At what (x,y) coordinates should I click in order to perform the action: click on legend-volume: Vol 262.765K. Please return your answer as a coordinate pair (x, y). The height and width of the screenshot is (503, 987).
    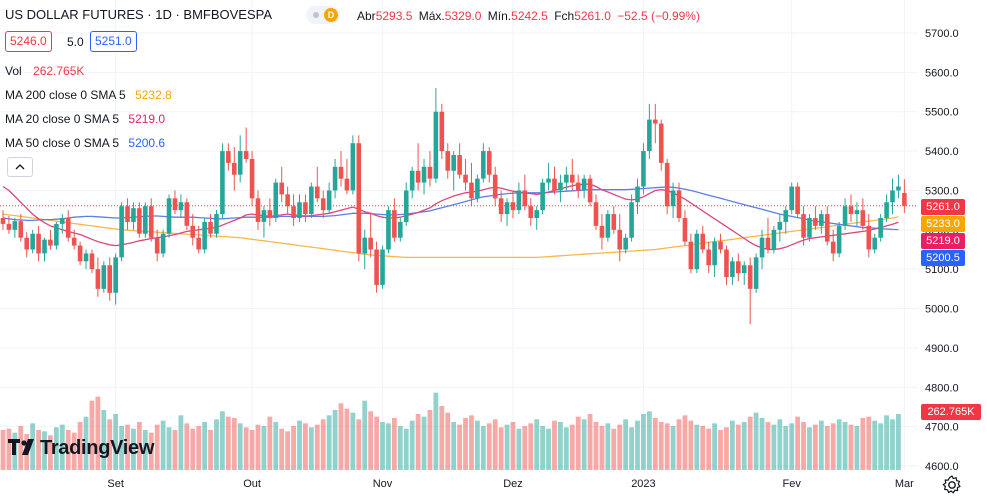
    Looking at the image, I should click on (44, 71).